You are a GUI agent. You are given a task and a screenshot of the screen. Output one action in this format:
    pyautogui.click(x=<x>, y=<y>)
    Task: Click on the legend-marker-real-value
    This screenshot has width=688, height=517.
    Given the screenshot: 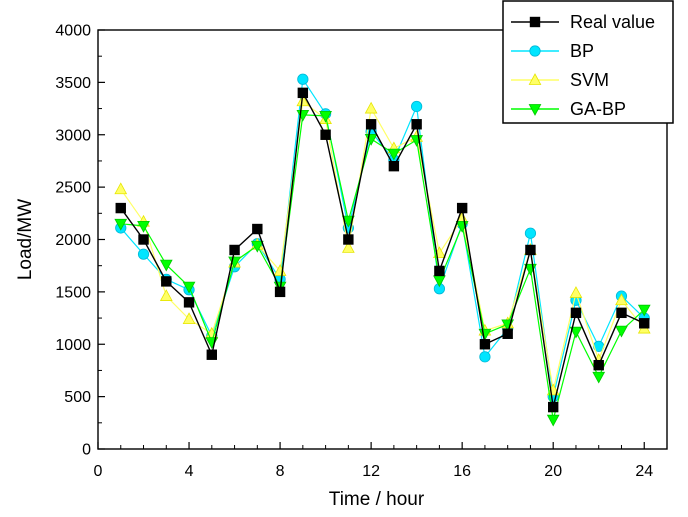 What is the action you would take?
    pyautogui.click(x=535, y=22)
    